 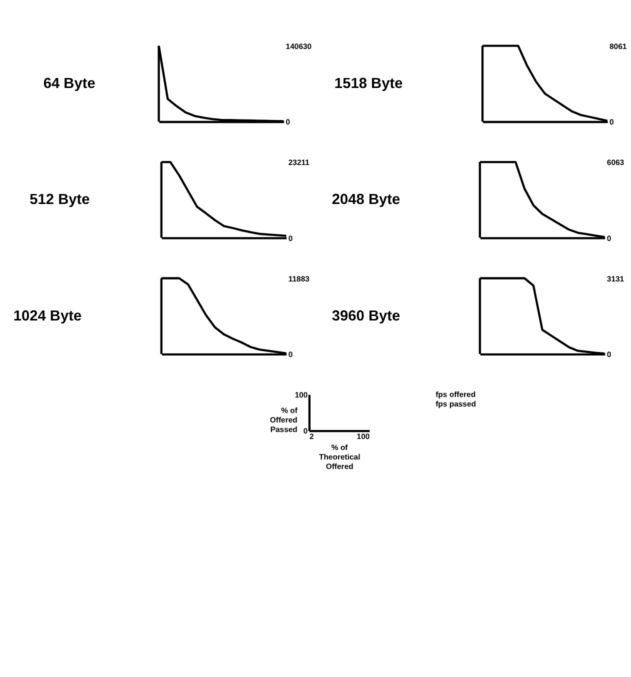 What do you see at coordinates (368, 84) in the screenshot?
I see `text: 1518 Byte` at bounding box center [368, 84].